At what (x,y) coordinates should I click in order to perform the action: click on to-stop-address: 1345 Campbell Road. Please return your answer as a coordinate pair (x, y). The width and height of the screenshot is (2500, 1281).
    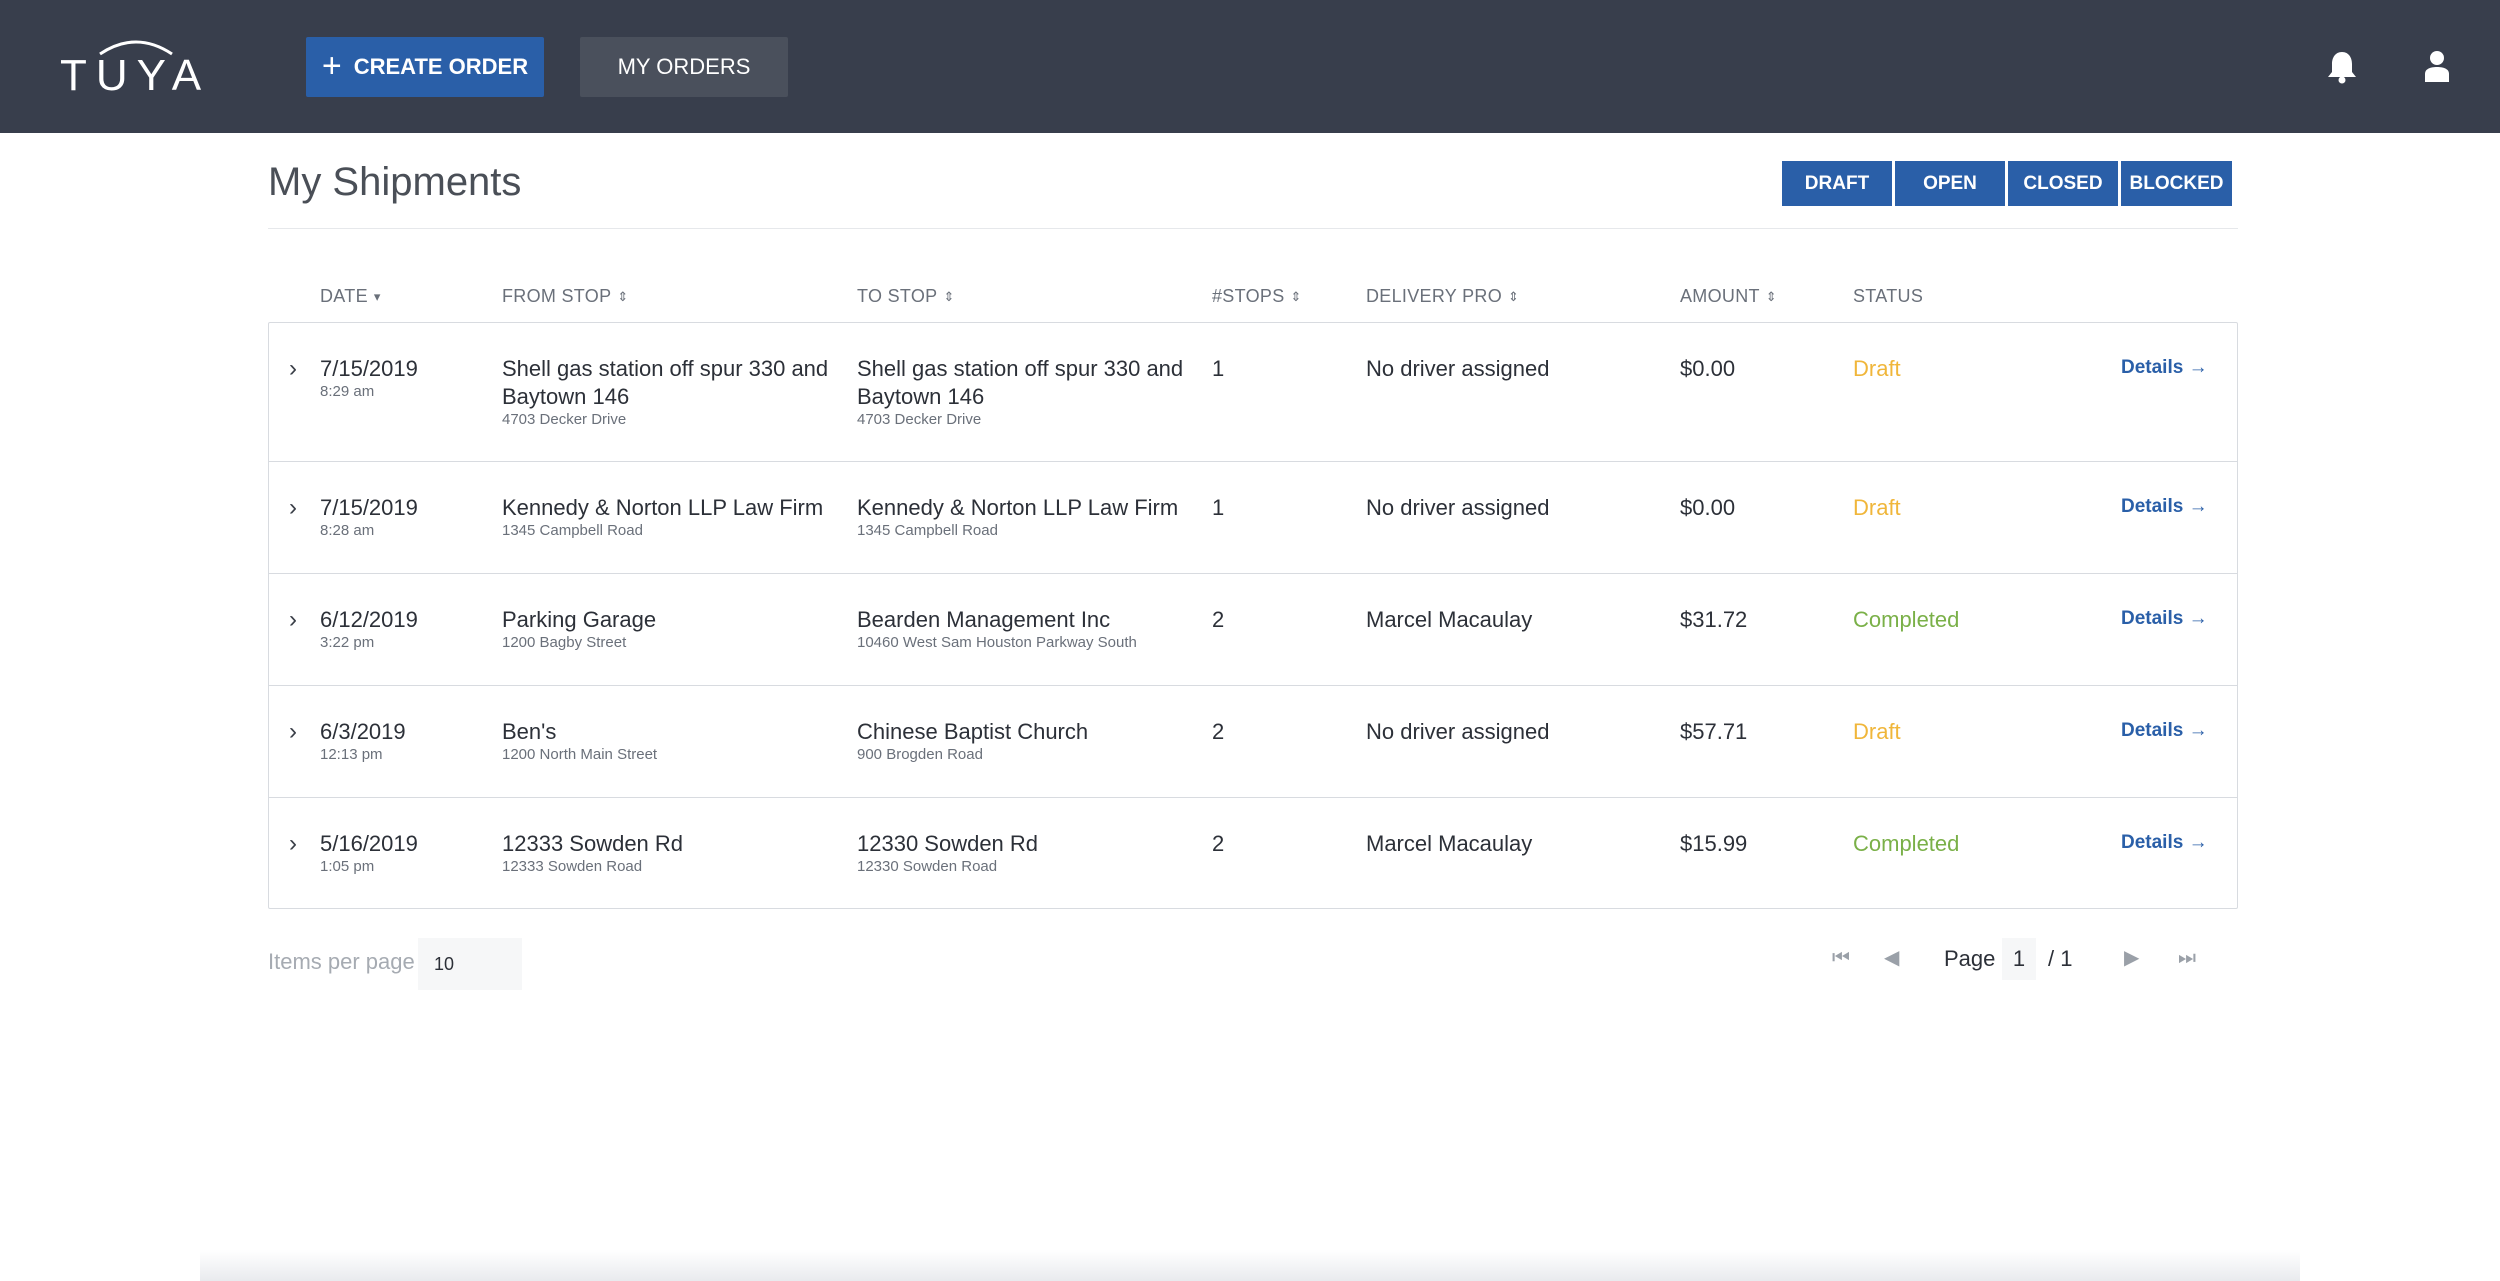
    Looking at the image, I should click on (927, 530).